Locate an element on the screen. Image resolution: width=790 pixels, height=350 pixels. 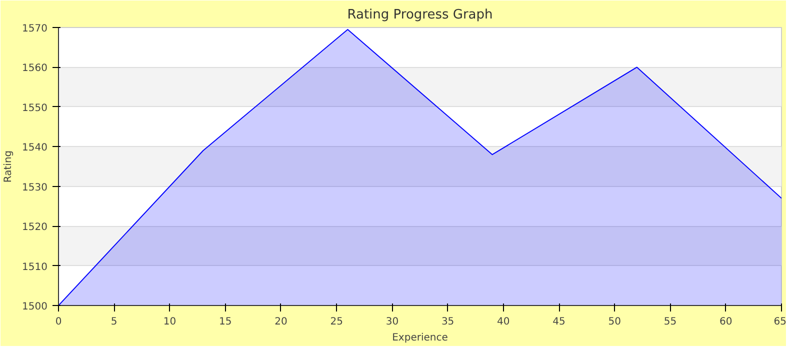
chart-title: Rating Progress Graph is located at coordinates (420, 15).